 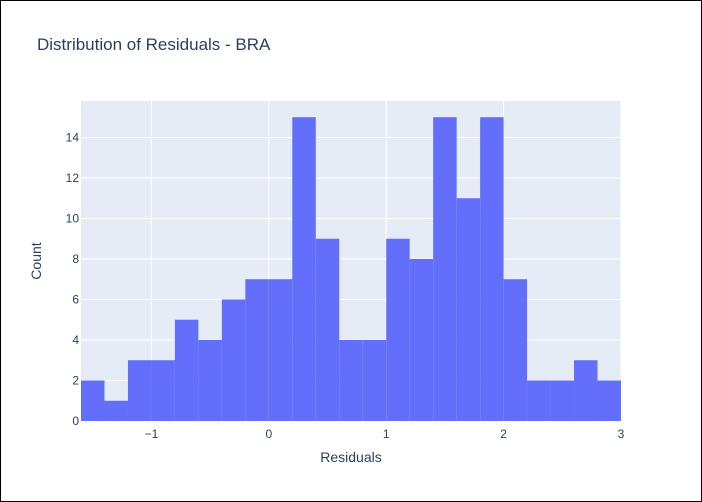 I want to click on y-tick-label: 2, so click(x=75, y=380).